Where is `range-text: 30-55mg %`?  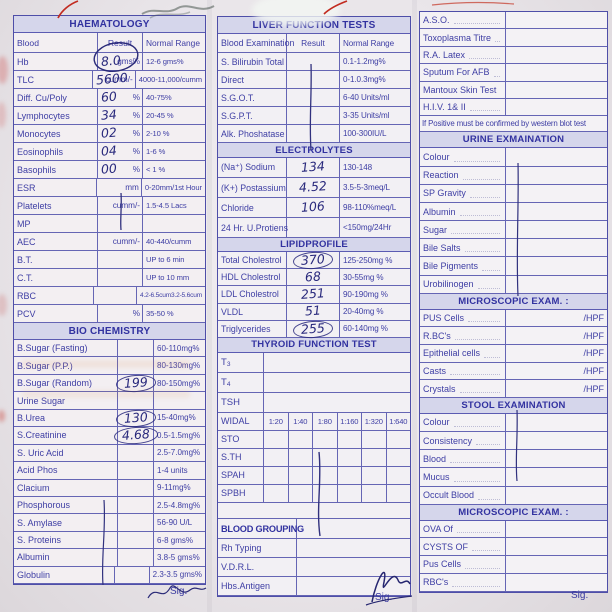
range-text: 30-55mg % is located at coordinates (363, 277).